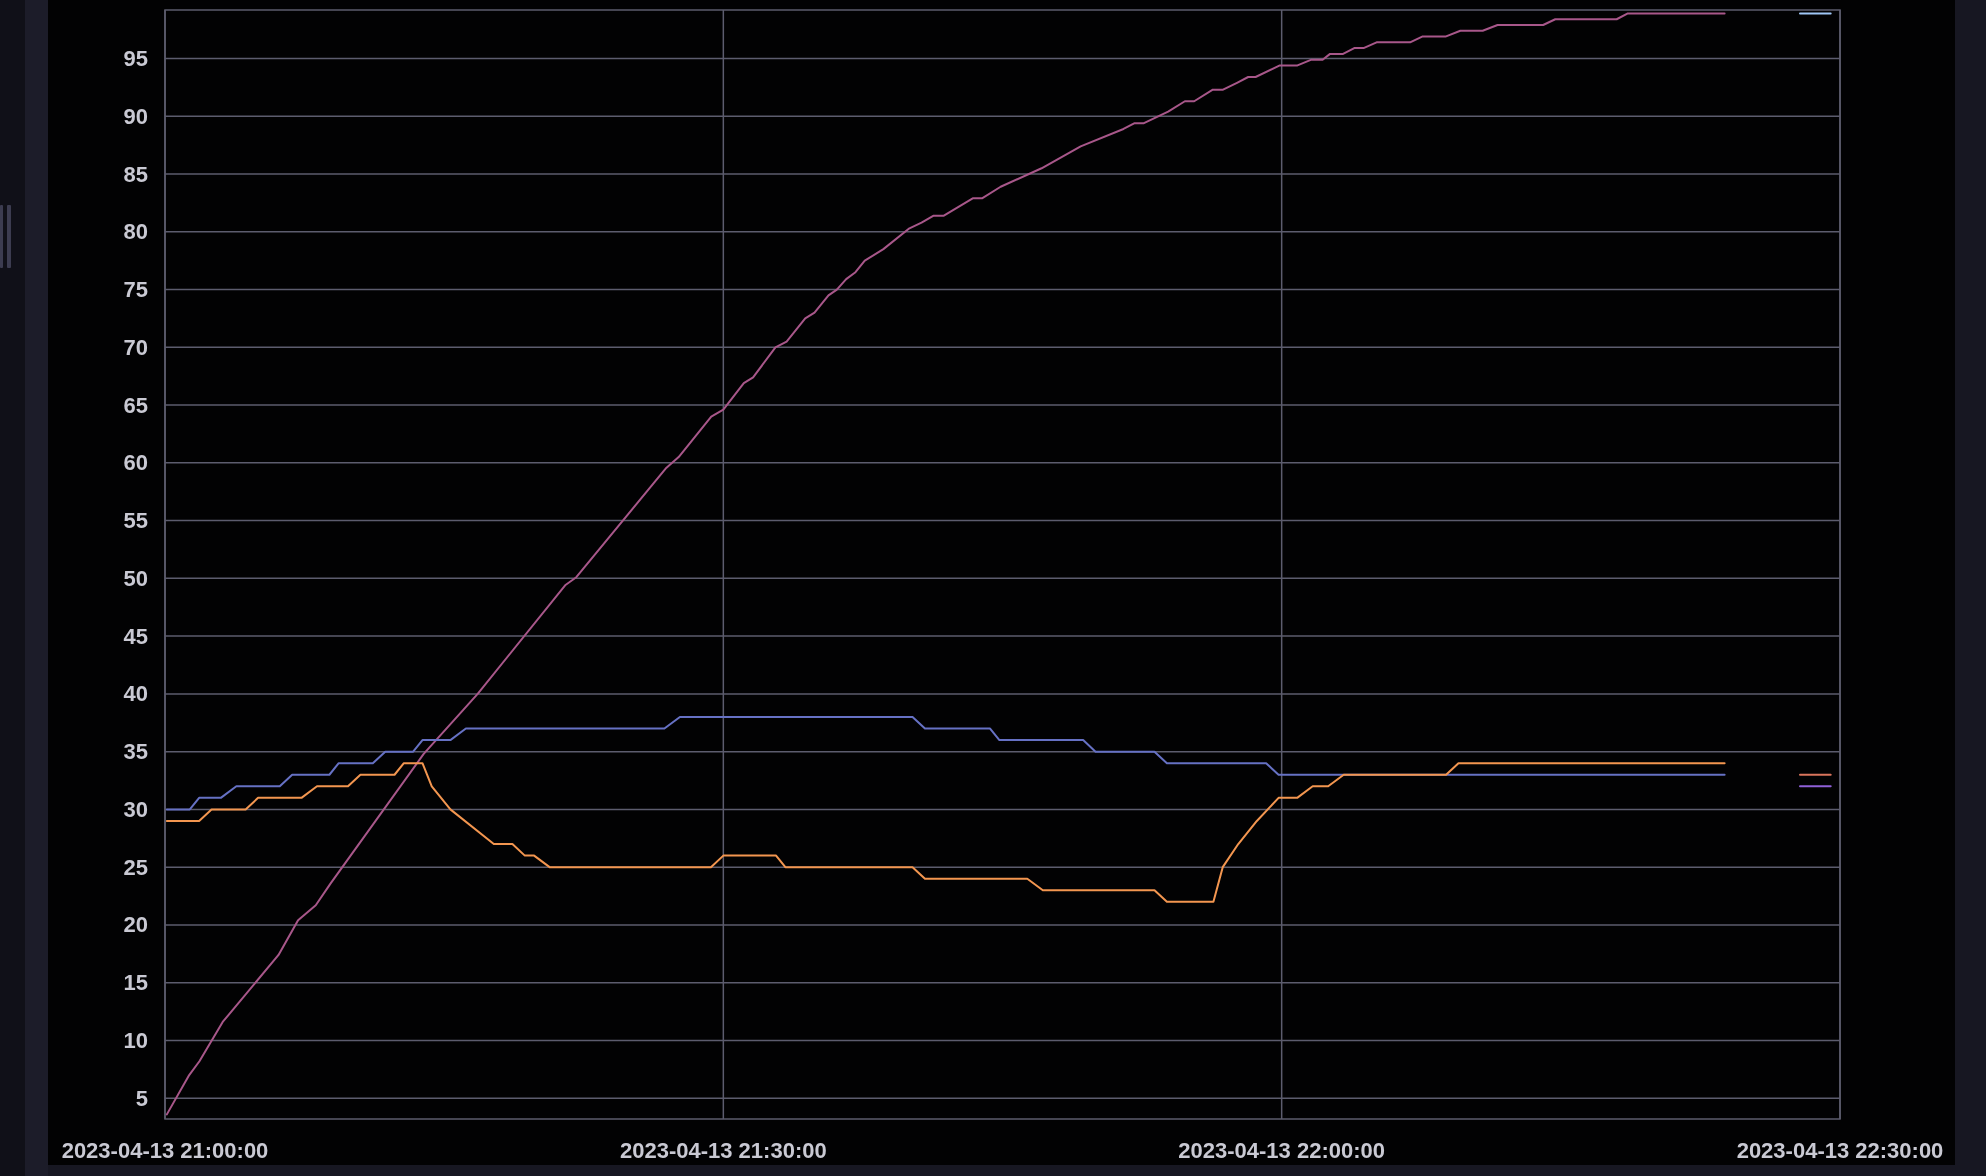 This screenshot has height=1176, width=1986. What do you see at coordinates (135, 983) in the screenshot?
I see `y-tick-label: 15` at bounding box center [135, 983].